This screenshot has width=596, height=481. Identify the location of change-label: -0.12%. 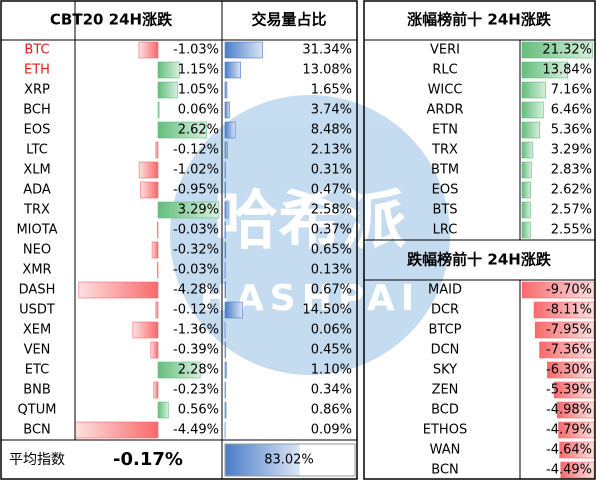
(196, 310).